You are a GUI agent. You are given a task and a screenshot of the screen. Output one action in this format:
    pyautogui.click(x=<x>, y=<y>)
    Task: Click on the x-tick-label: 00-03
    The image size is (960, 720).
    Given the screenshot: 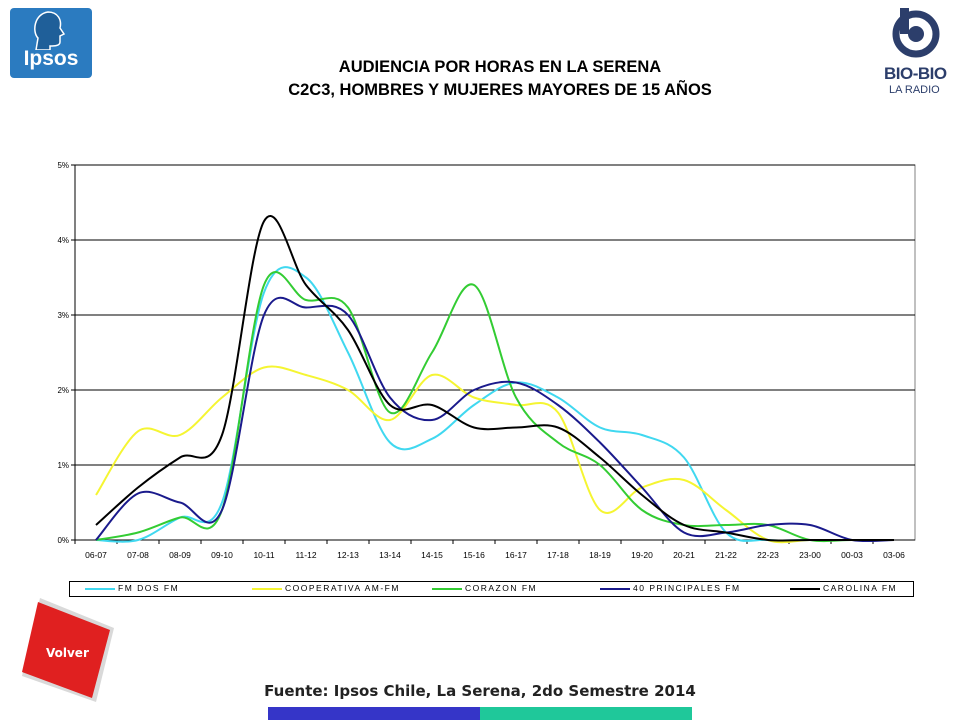 What is the action you would take?
    pyautogui.click(x=852, y=555)
    